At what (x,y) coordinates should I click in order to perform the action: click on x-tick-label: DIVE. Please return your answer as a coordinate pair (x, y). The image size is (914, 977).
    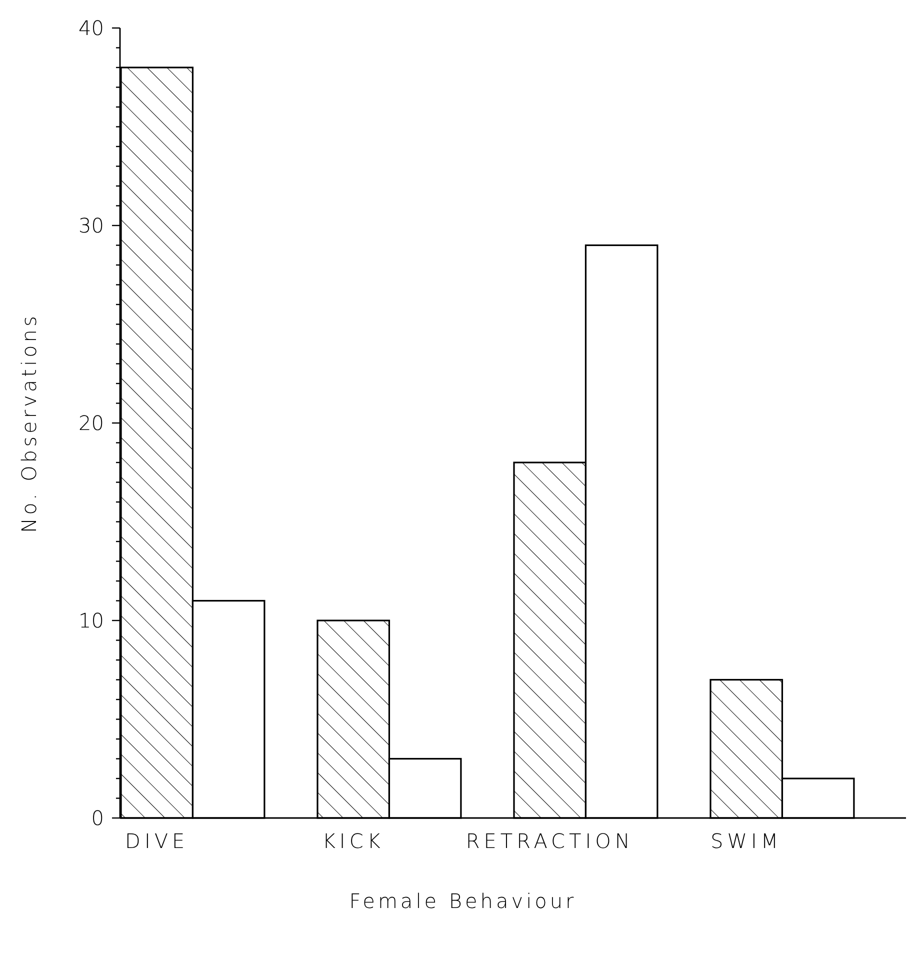
    Looking at the image, I should click on (157, 841).